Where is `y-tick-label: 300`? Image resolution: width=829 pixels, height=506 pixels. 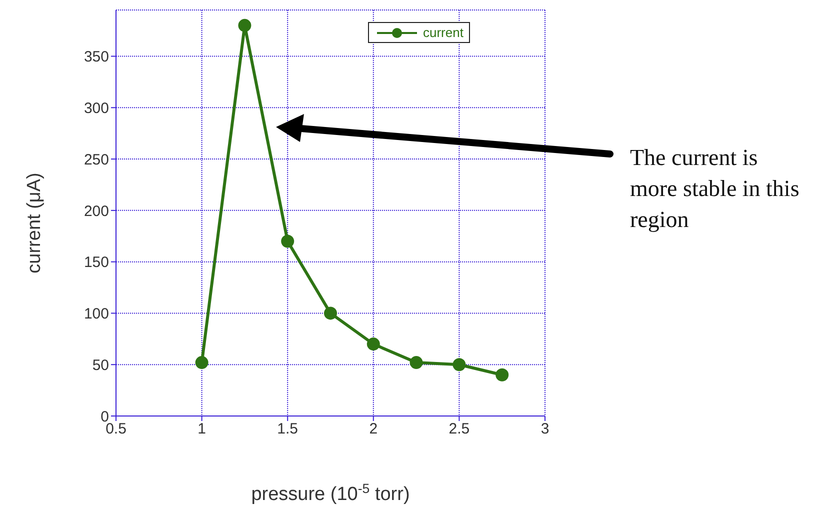
y-tick-label: 300 is located at coordinates (96, 108).